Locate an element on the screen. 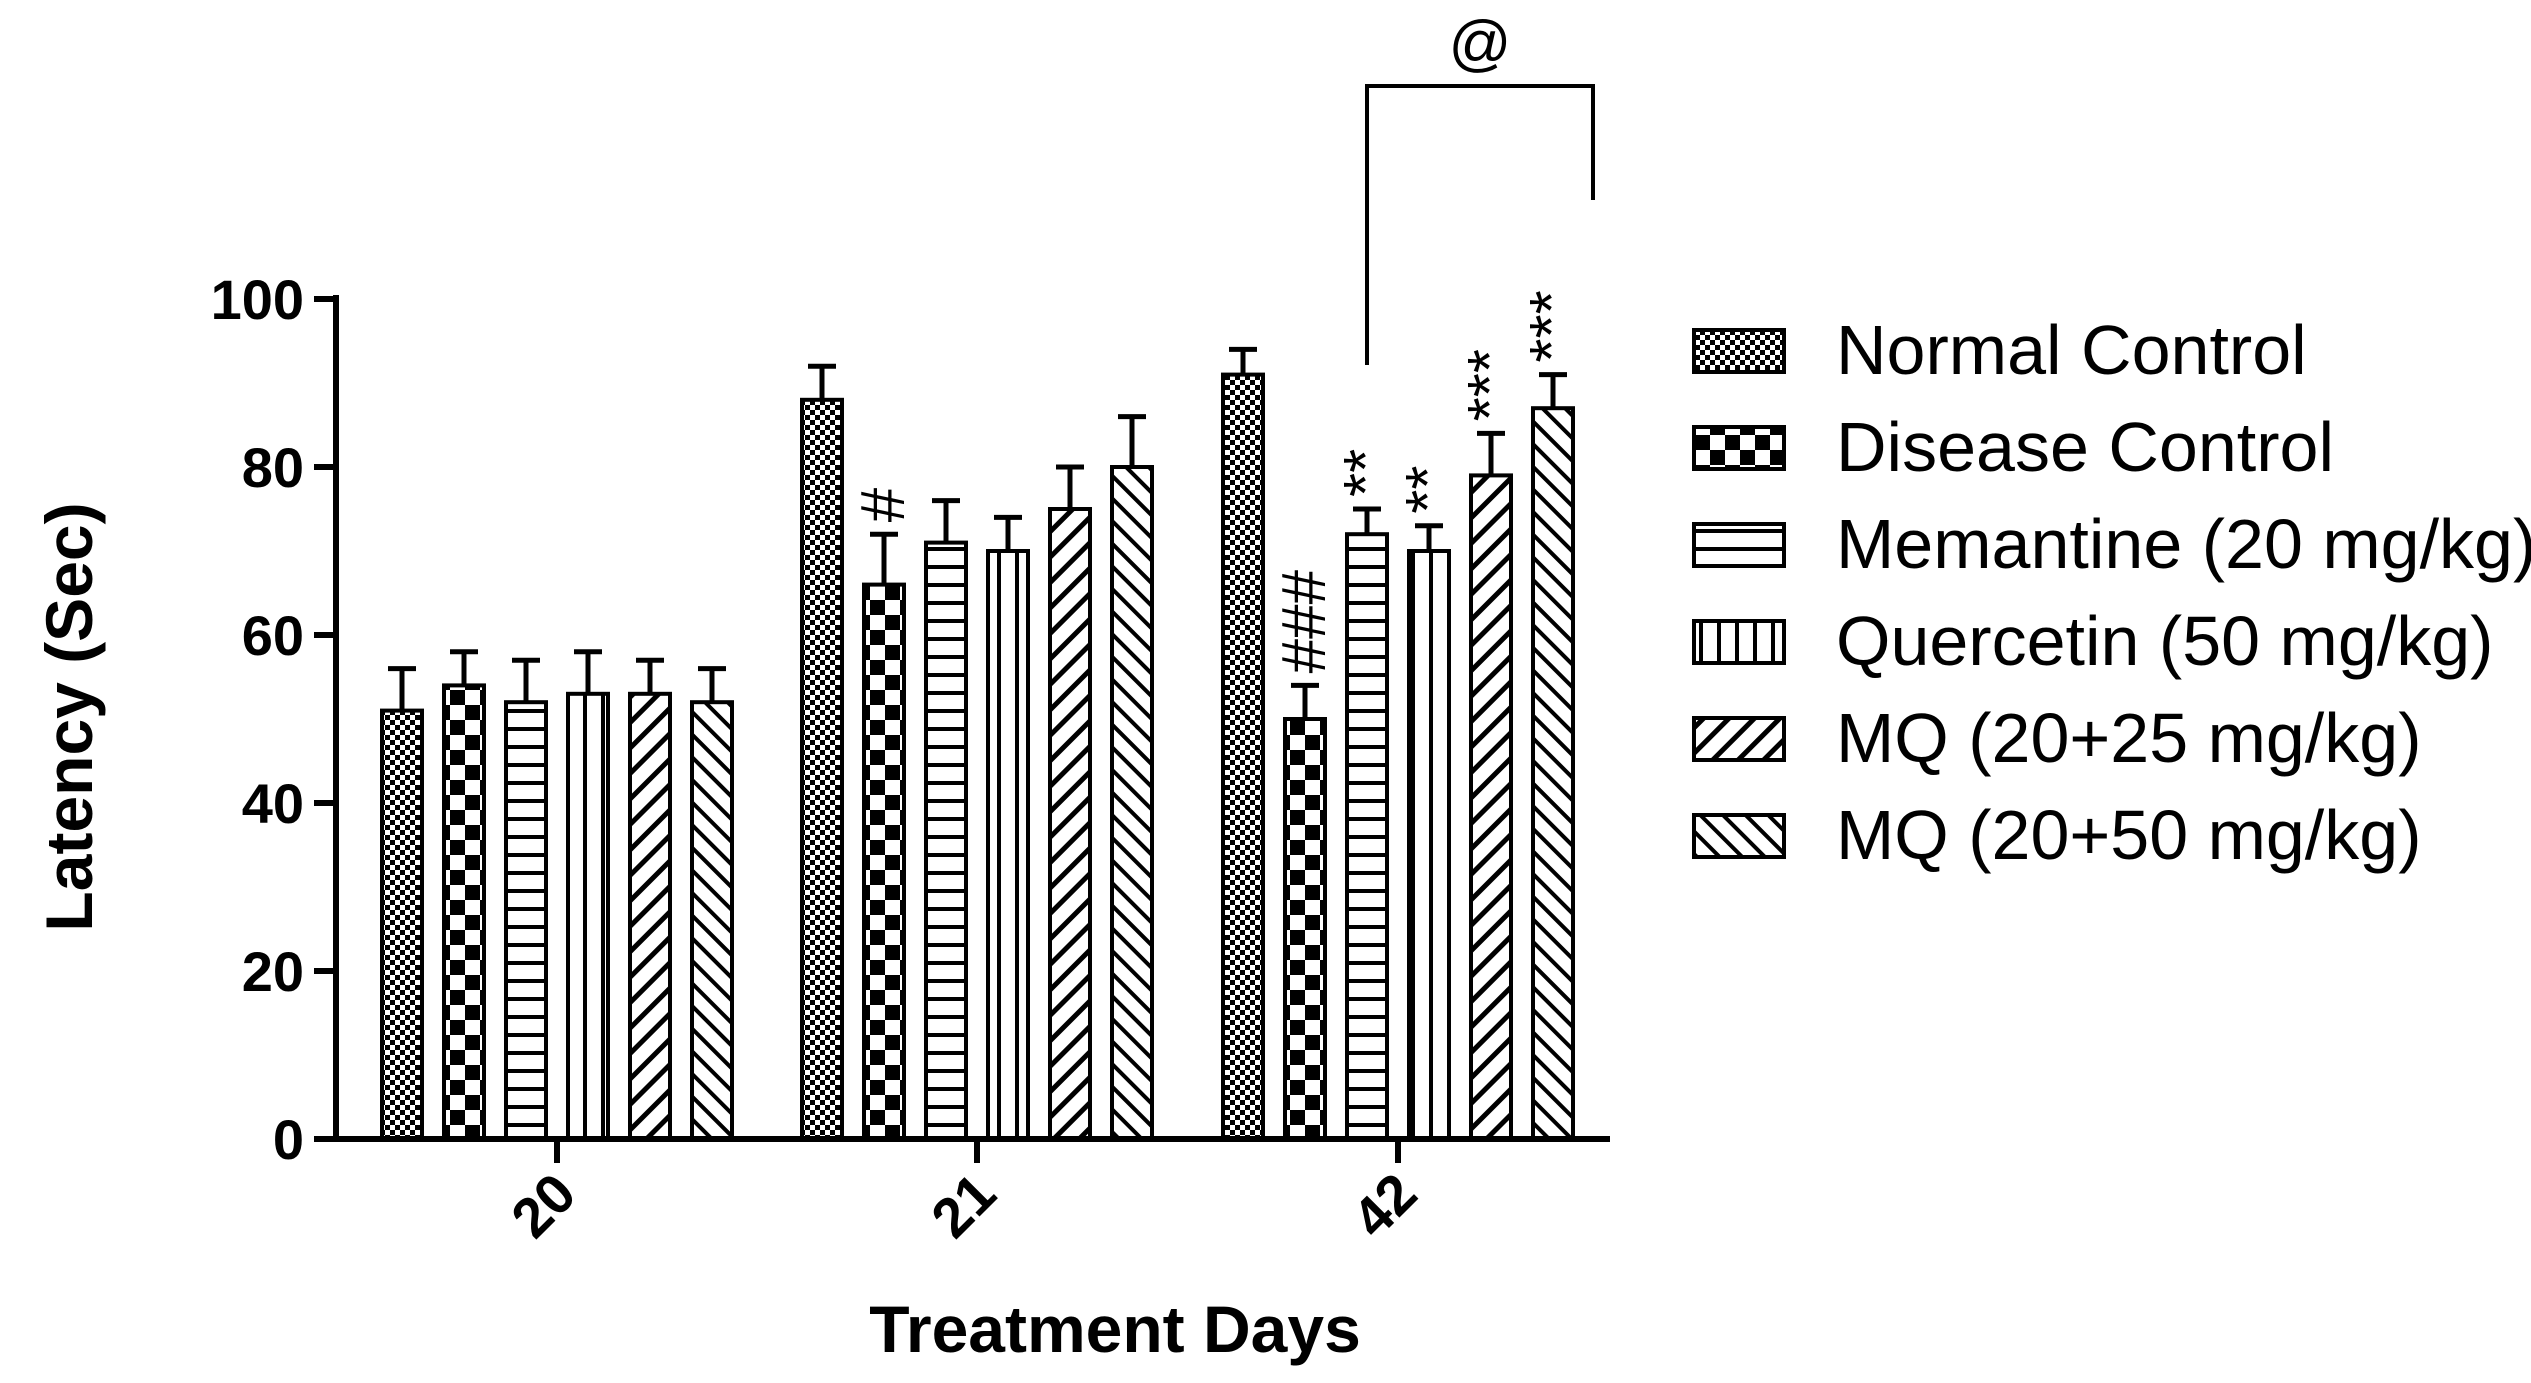 The image size is (2531, 1383). legend-label: Normal Control is located at coordinates (2071, 350).